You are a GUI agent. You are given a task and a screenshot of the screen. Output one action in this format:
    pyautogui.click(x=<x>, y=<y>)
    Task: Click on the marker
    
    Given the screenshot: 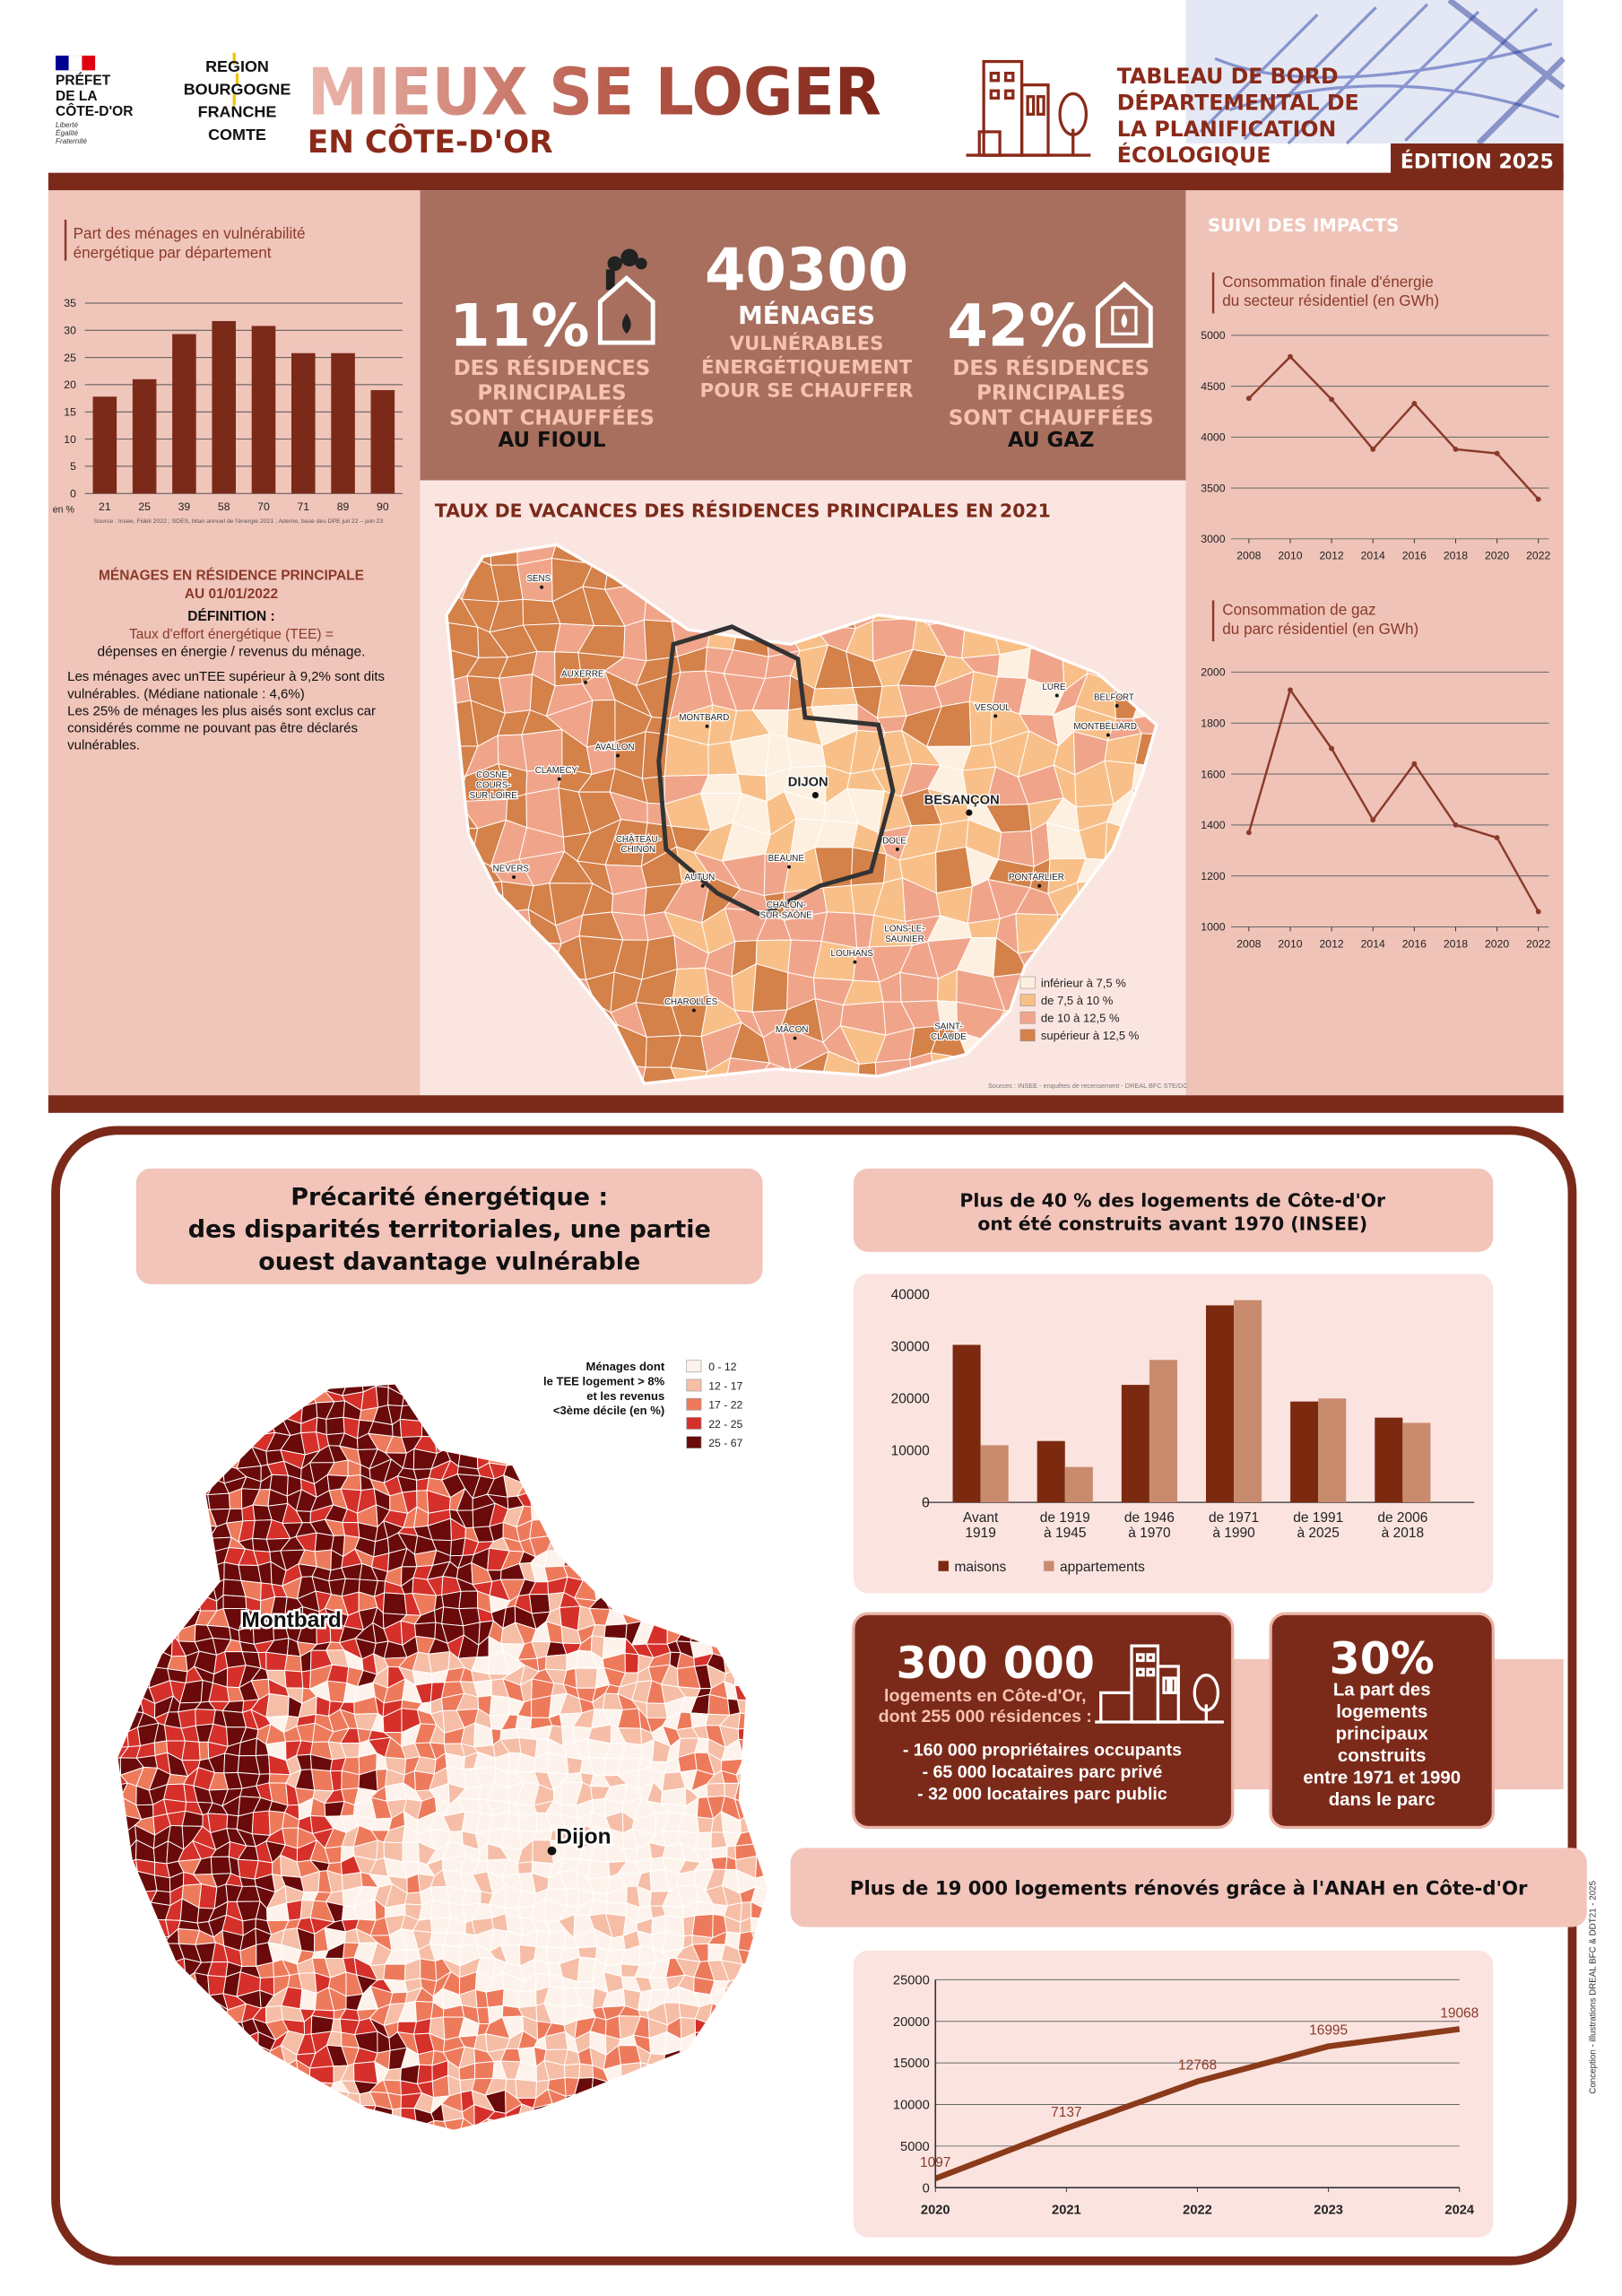 What is the action you would take?
    pyautogui.click(x=1332, y=399)
    